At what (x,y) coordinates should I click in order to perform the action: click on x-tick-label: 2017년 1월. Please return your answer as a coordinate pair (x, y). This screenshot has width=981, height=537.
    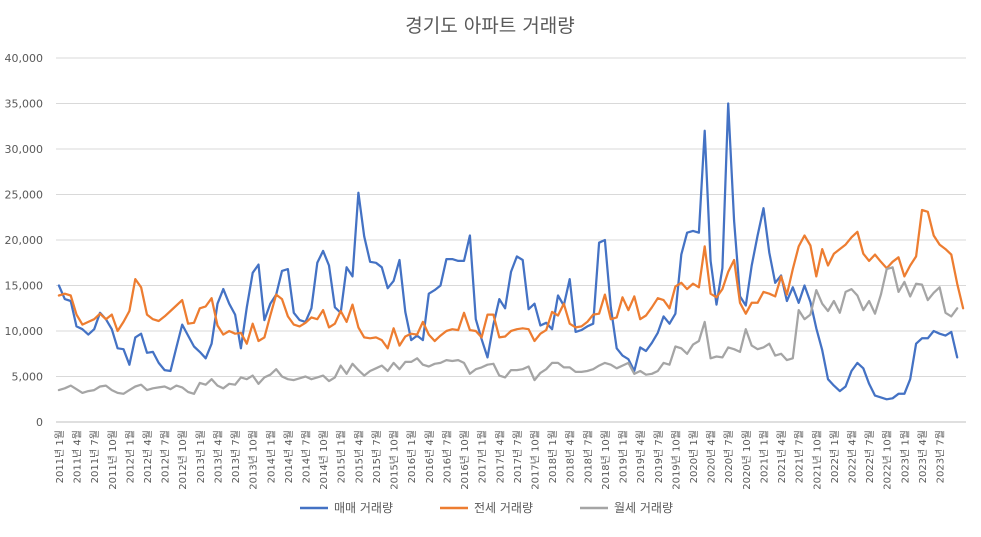
    Looking at the image, I should click on (483, 456).